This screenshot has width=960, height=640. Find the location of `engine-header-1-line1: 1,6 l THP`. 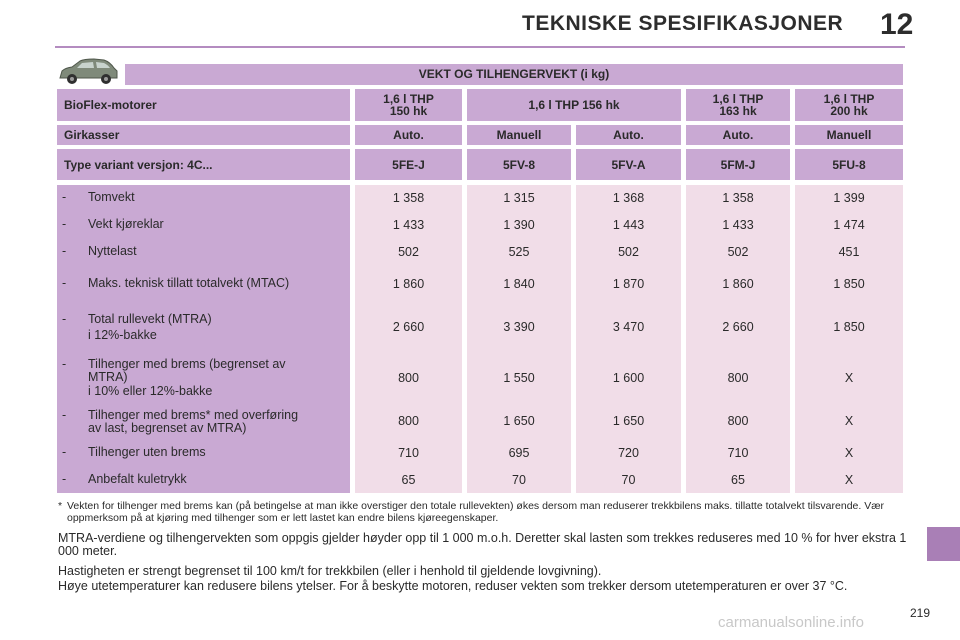

engine-header-1-line1: 1,6 l THP is located at coordinates (408, 99).